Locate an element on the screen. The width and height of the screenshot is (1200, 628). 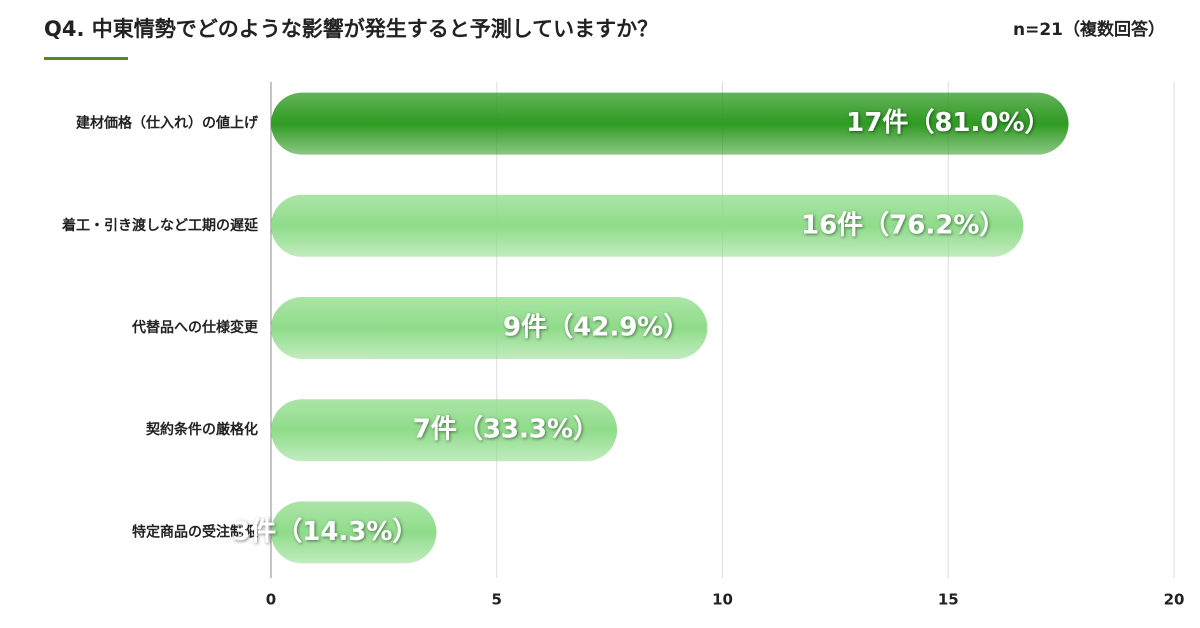
x-tick-label: 5 is located at coordinates (497, 600).